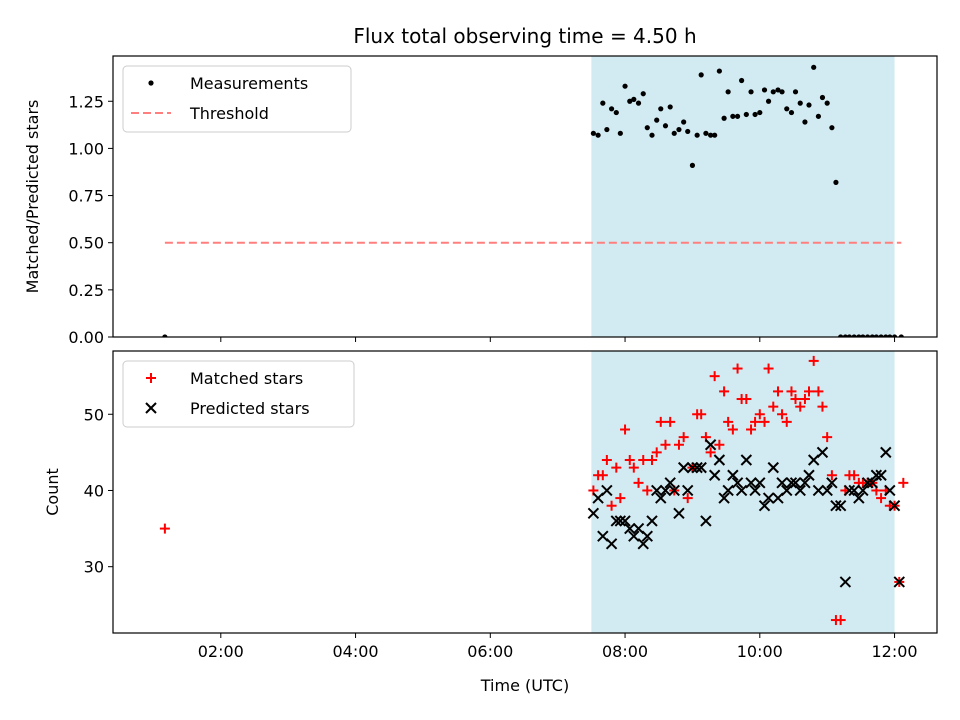 Image resolution: width=960 pixels, height=720 pixels. I want to click on x-tick-label: 12:00, so click(894, 651).